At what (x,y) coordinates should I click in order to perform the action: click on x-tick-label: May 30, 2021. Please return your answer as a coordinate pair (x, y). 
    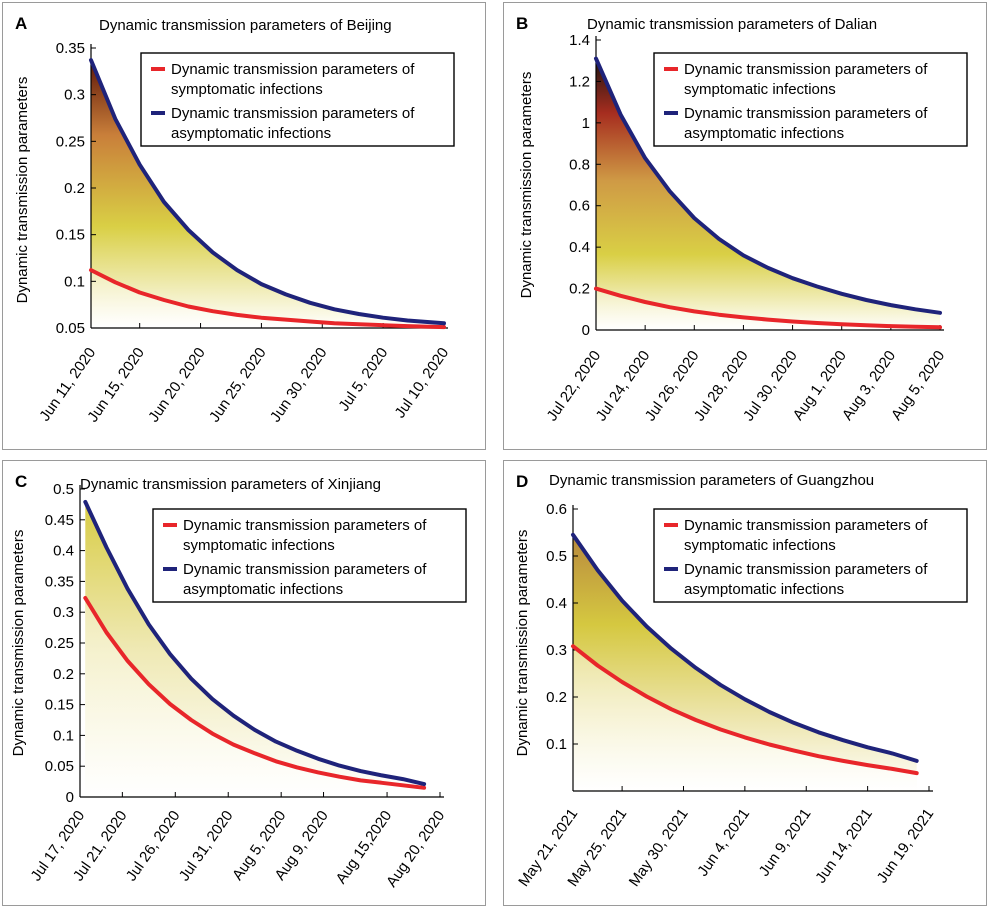
    Looking at the image, I should click on (659, 848).